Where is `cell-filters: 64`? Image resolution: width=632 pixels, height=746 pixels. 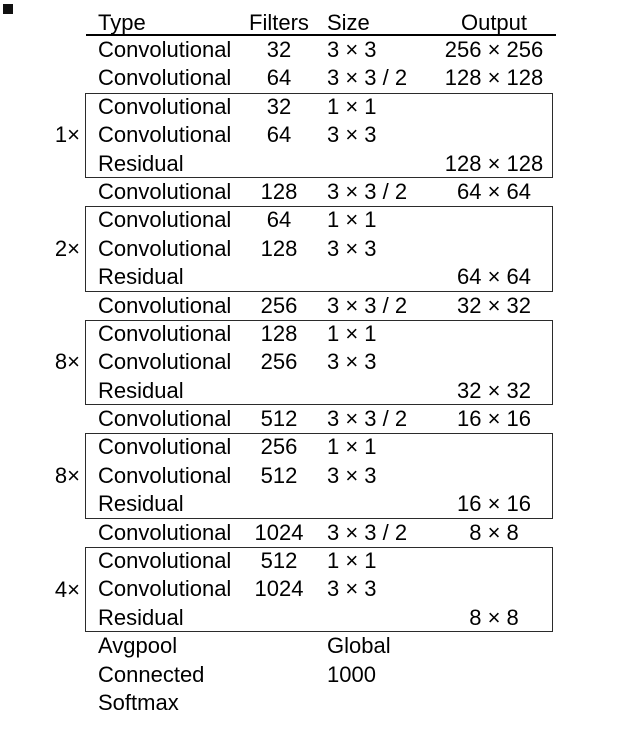
cell-filters: 64 is located at coordinates (279, 78).